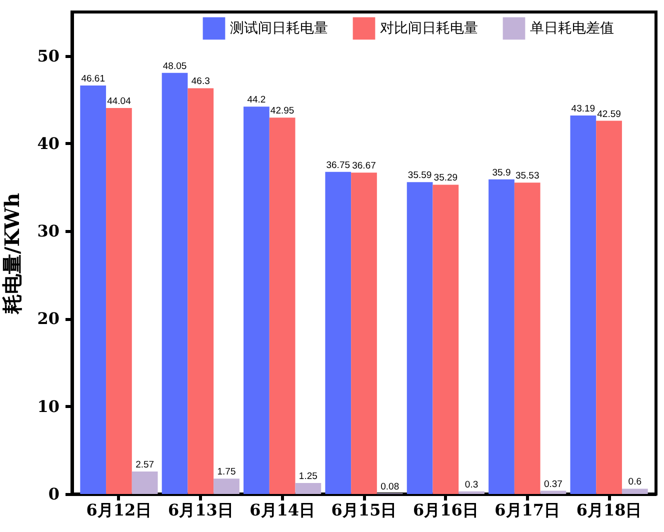 The image size is (664, 532). What do you see at coordinates (201, 510) in the screenshot?
I see `x-tick-label: 6月13日` at bounding box center [201, 510].